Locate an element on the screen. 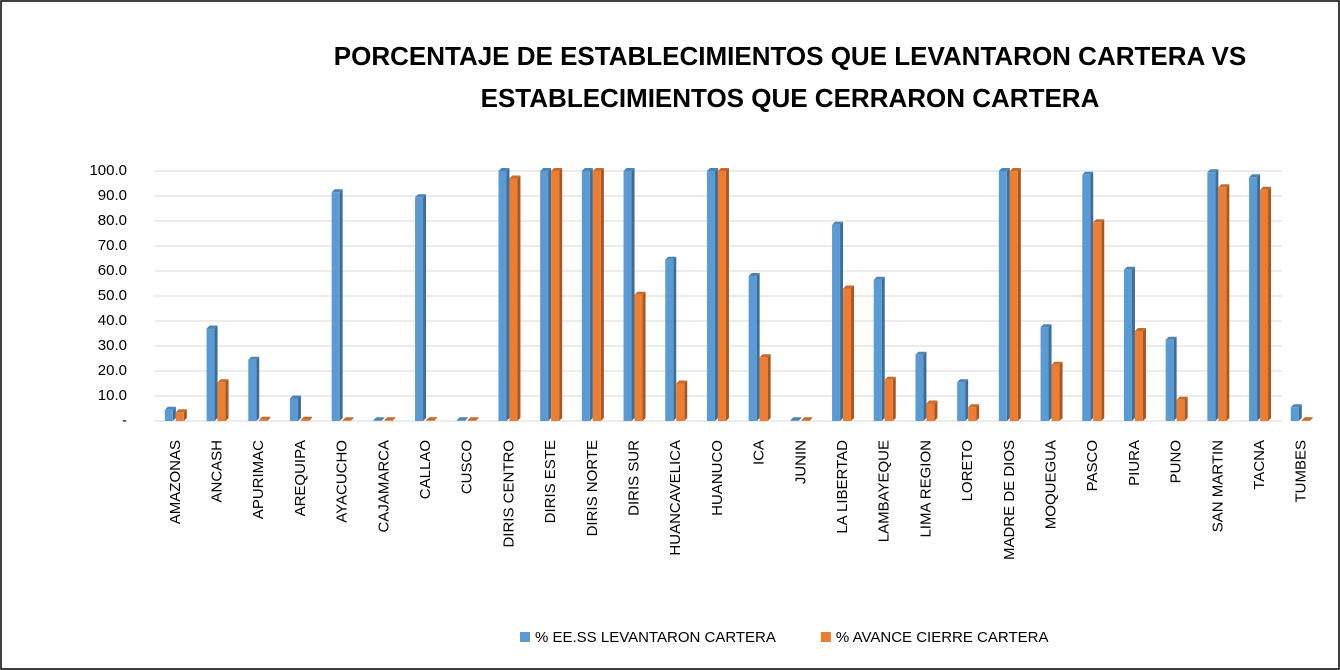 The height and width of the screenshot is (670, 1340). x-tick-label: DIRIS ESTE is located at coordinates (550, 481).